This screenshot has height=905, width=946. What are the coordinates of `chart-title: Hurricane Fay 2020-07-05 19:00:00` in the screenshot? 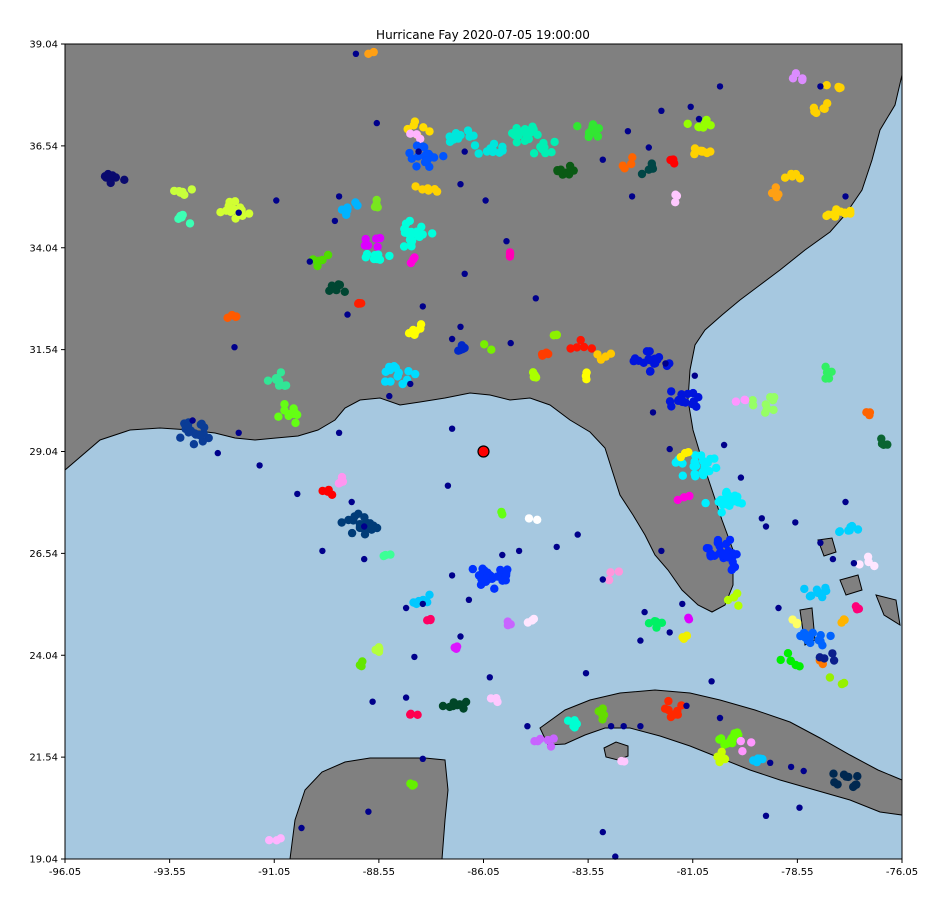 It's located at (483, 35).